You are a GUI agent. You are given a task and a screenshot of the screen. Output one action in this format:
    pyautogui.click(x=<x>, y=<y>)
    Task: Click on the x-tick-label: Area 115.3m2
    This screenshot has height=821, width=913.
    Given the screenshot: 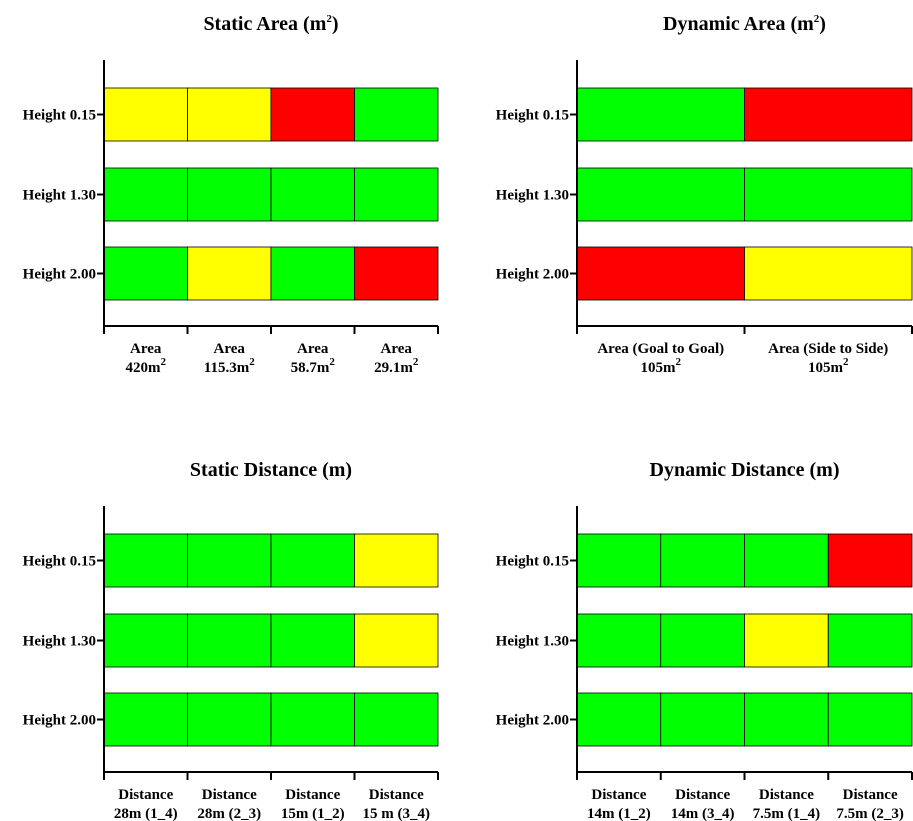 What is the action you would take?
    pyautogui.click(x=229, y=358)
    